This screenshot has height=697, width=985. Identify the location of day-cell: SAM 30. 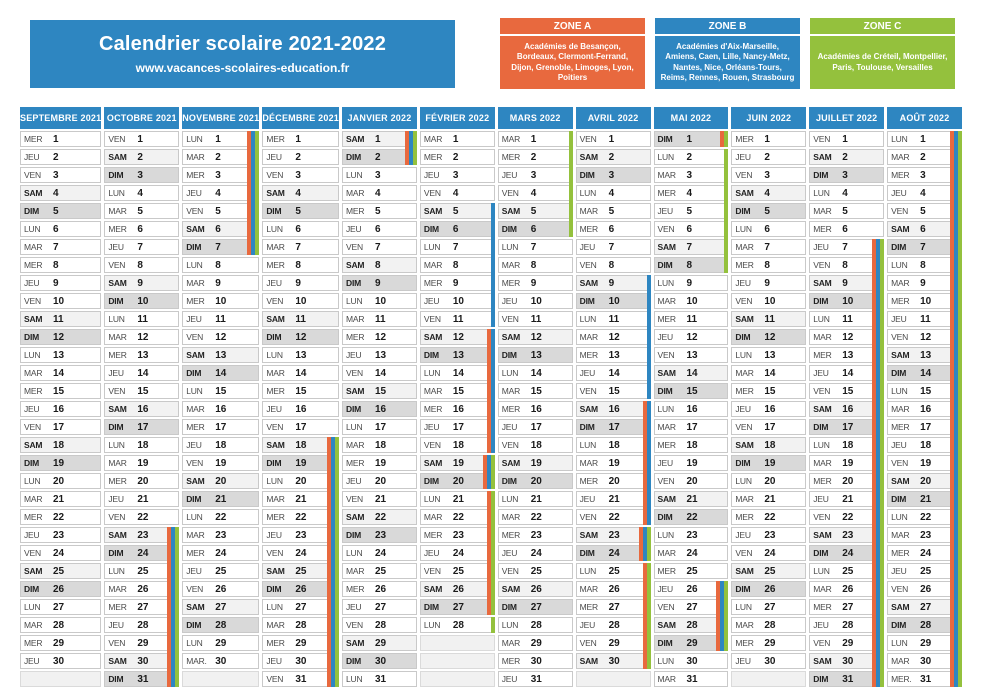
(142, 662).